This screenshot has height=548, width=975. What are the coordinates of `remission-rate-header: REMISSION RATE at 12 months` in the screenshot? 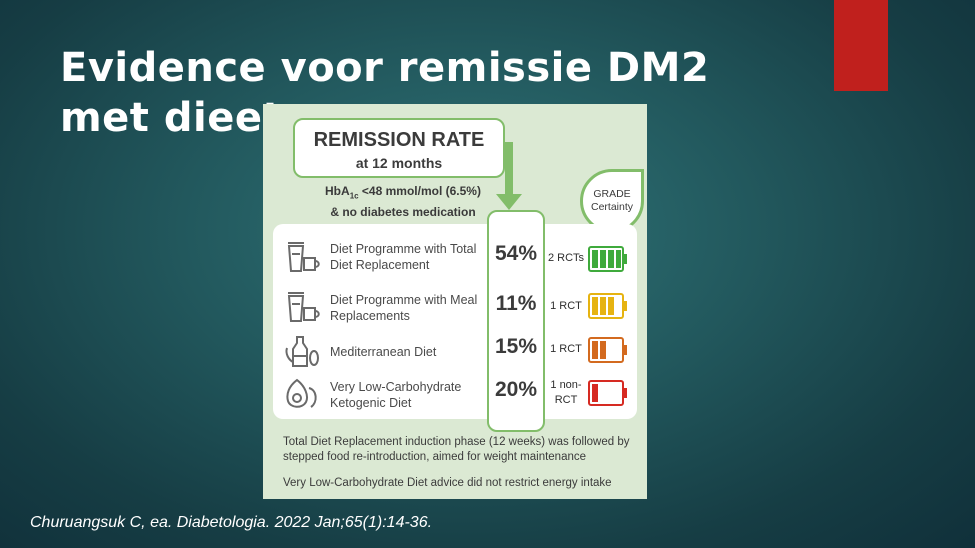 It's located at (399, 148).